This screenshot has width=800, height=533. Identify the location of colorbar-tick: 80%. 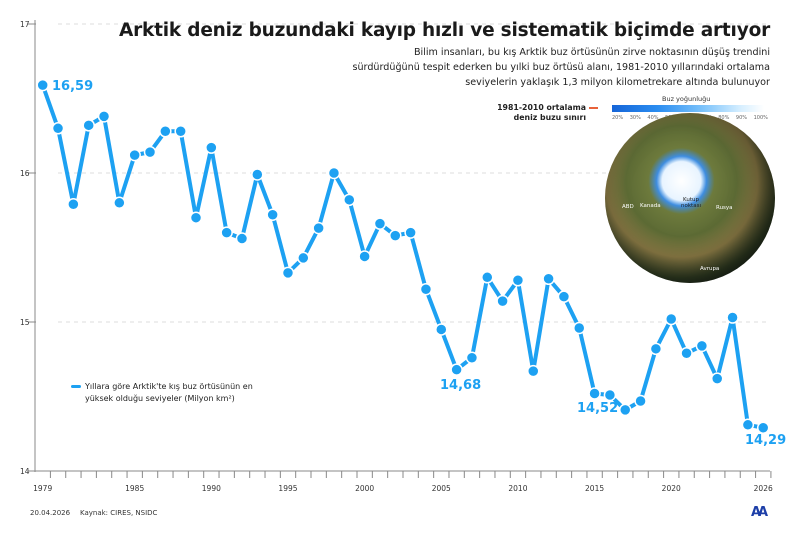
(724, 118).